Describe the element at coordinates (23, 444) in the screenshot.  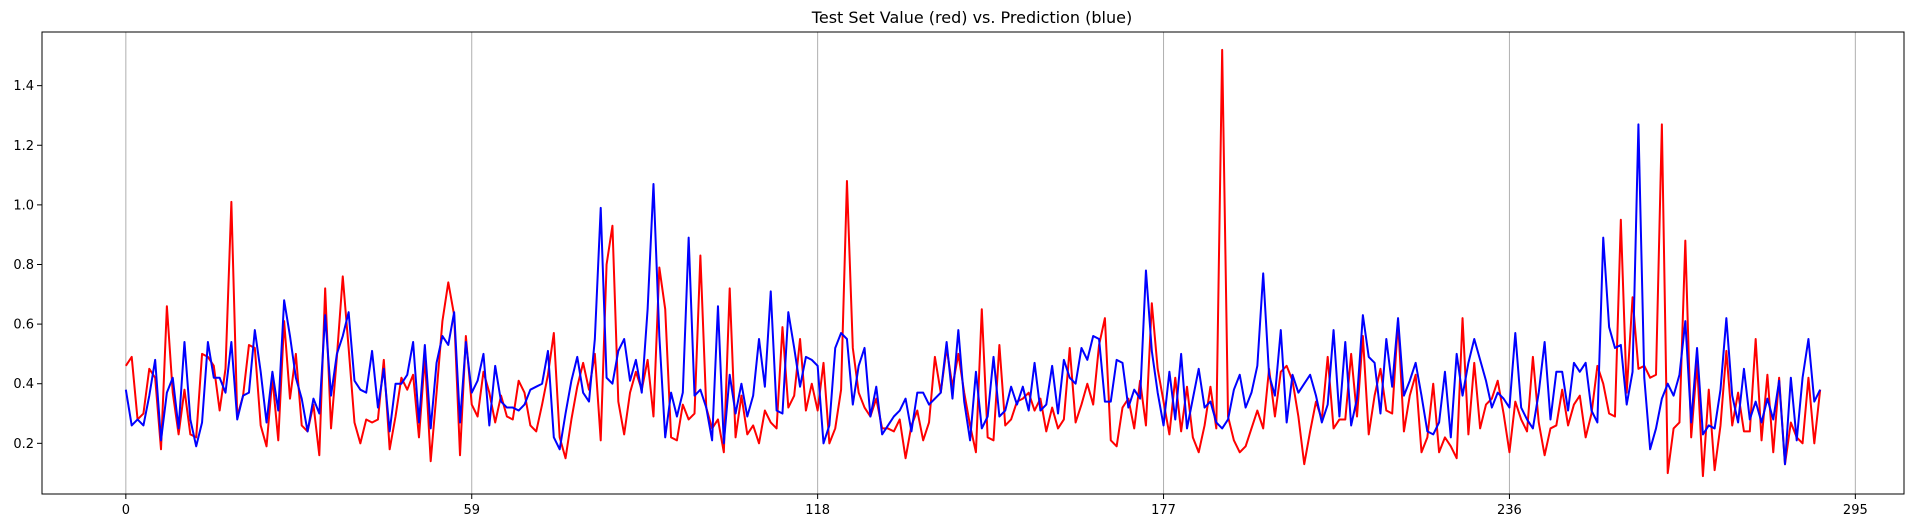
I see `y-tick-label: 0.2` at that location.